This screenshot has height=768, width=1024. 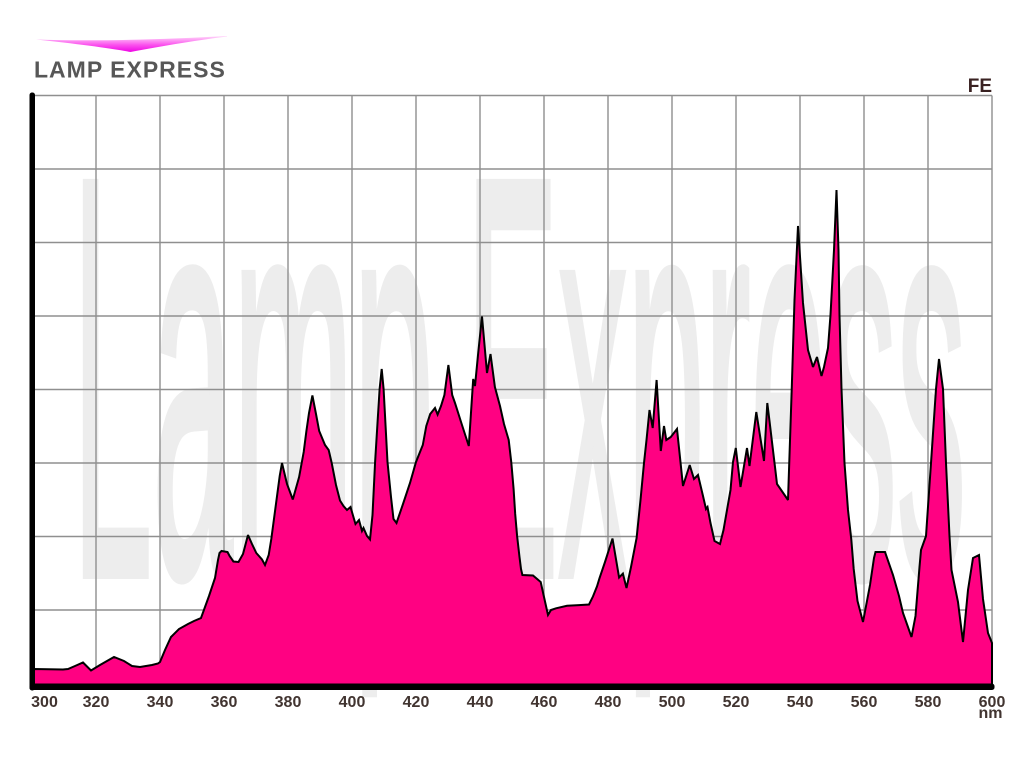 What do you see at coordinates (991, 713) in the screenshot?
I see `svg-text: nm` at bounding box center [991, 713].